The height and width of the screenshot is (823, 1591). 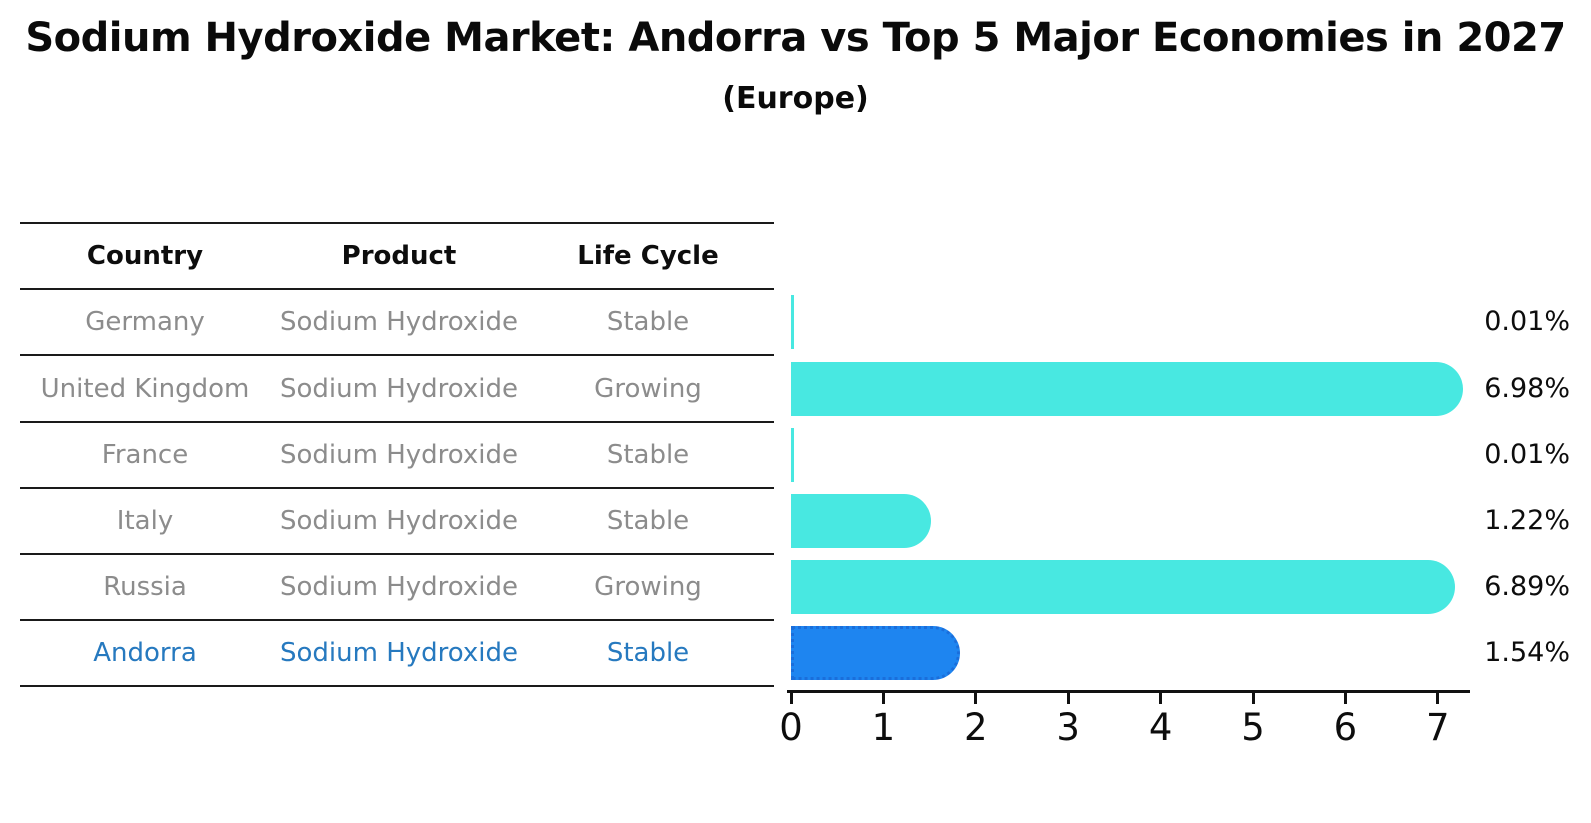 I want to click on bar-value-label: 6.98%, so click(x=1527, y=388).